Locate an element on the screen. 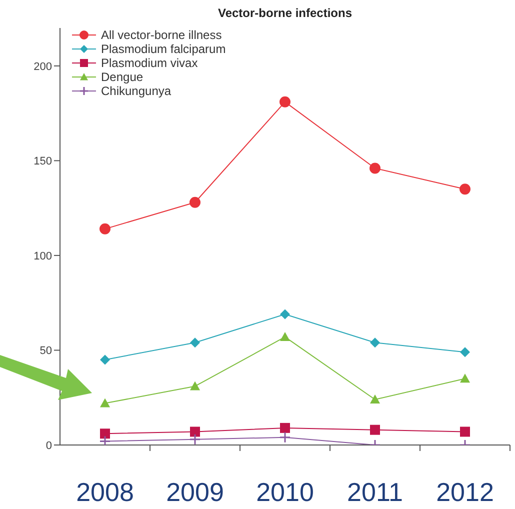 The image size is (515, 509). x-tick-label: 2011 is located at coordinates (375, 492).